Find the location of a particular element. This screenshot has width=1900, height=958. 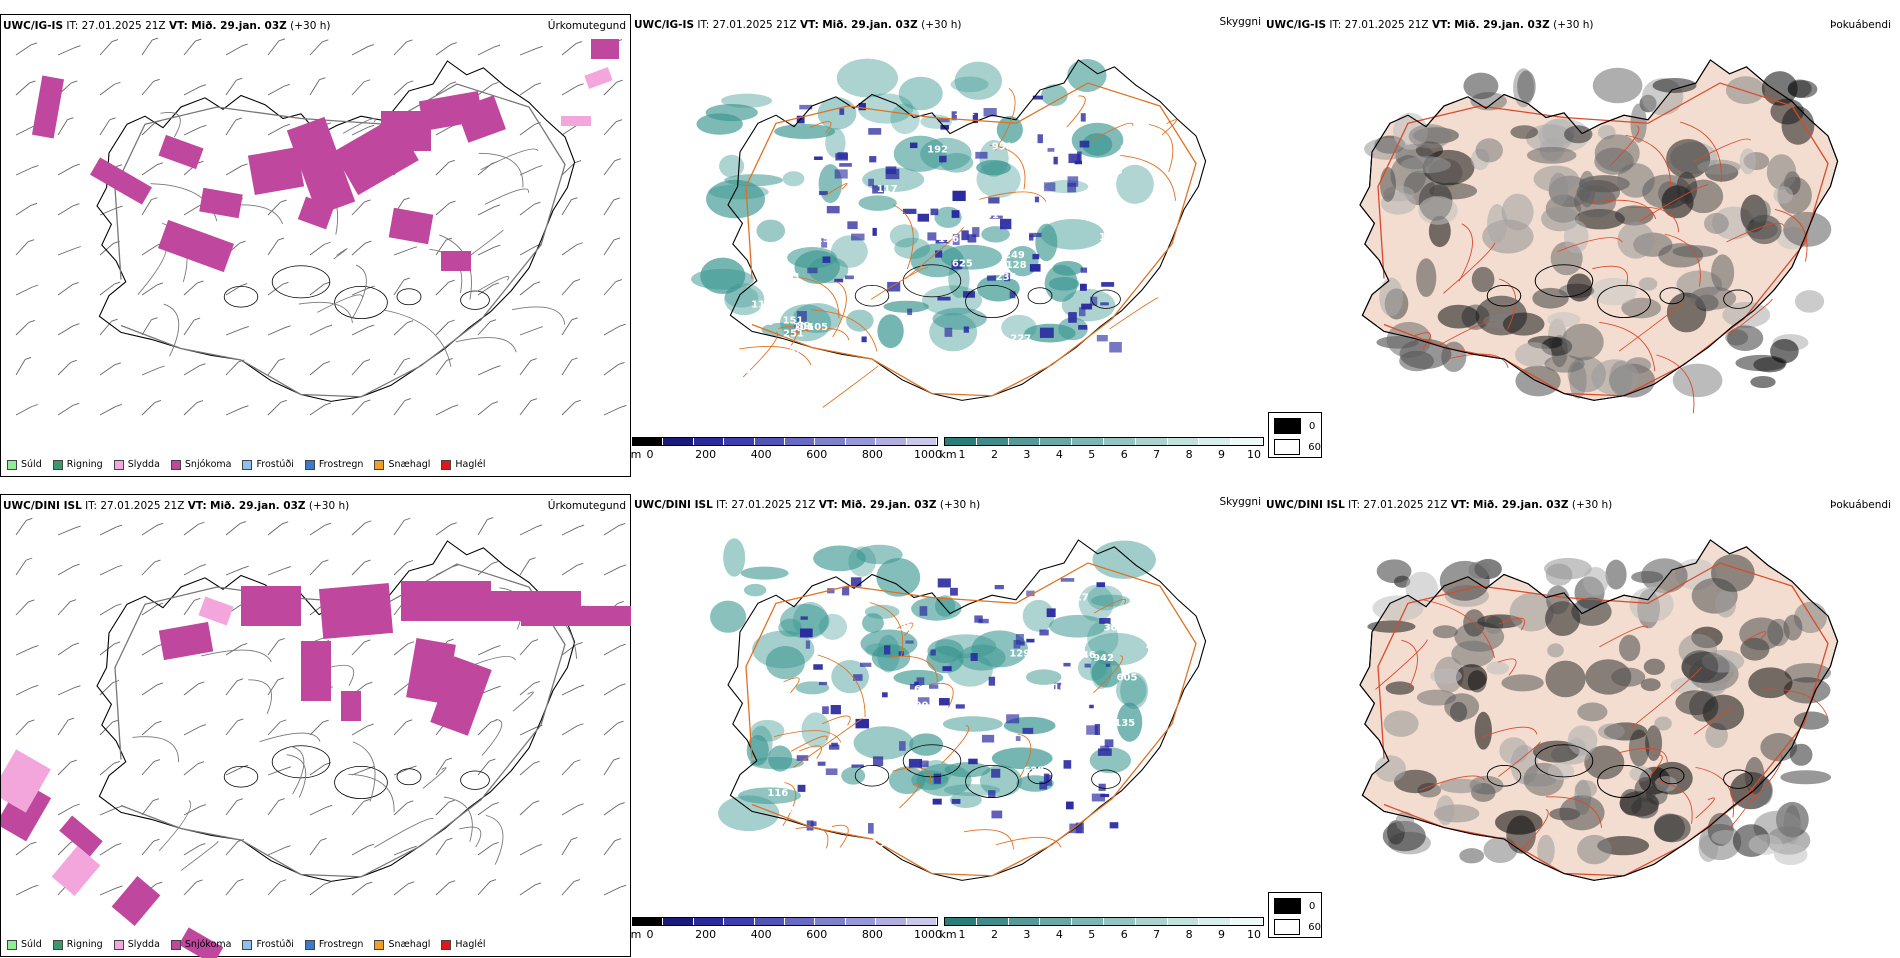

cloud-base-field is located at coordinates (957, 705).